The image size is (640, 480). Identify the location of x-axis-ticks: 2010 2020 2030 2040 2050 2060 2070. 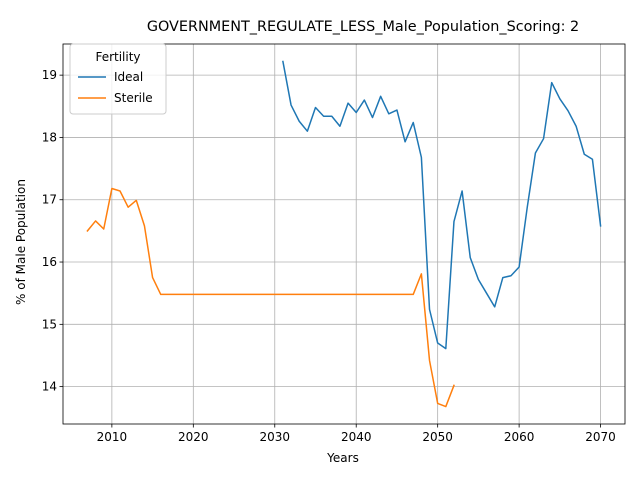
(356, 434).